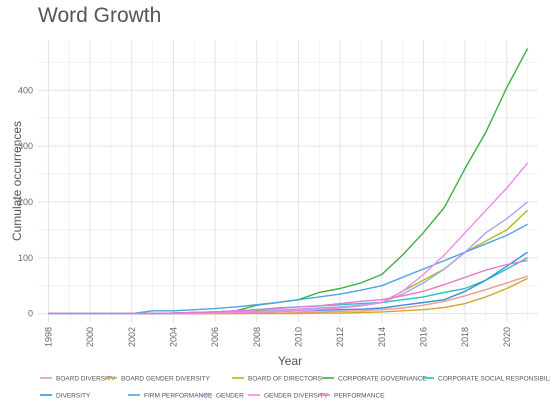 The width and height of the screenshot is (550, 408). I want to click on legend-label: FIRM PERFORMANCE, so click(178, 396).